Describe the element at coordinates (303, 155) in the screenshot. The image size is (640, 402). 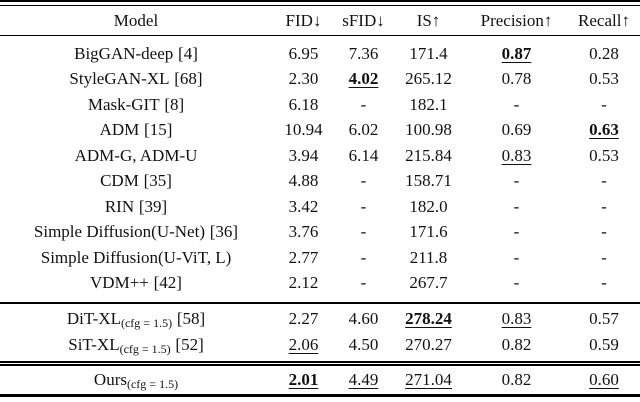
I see `fid-value: 3.94` at that location.